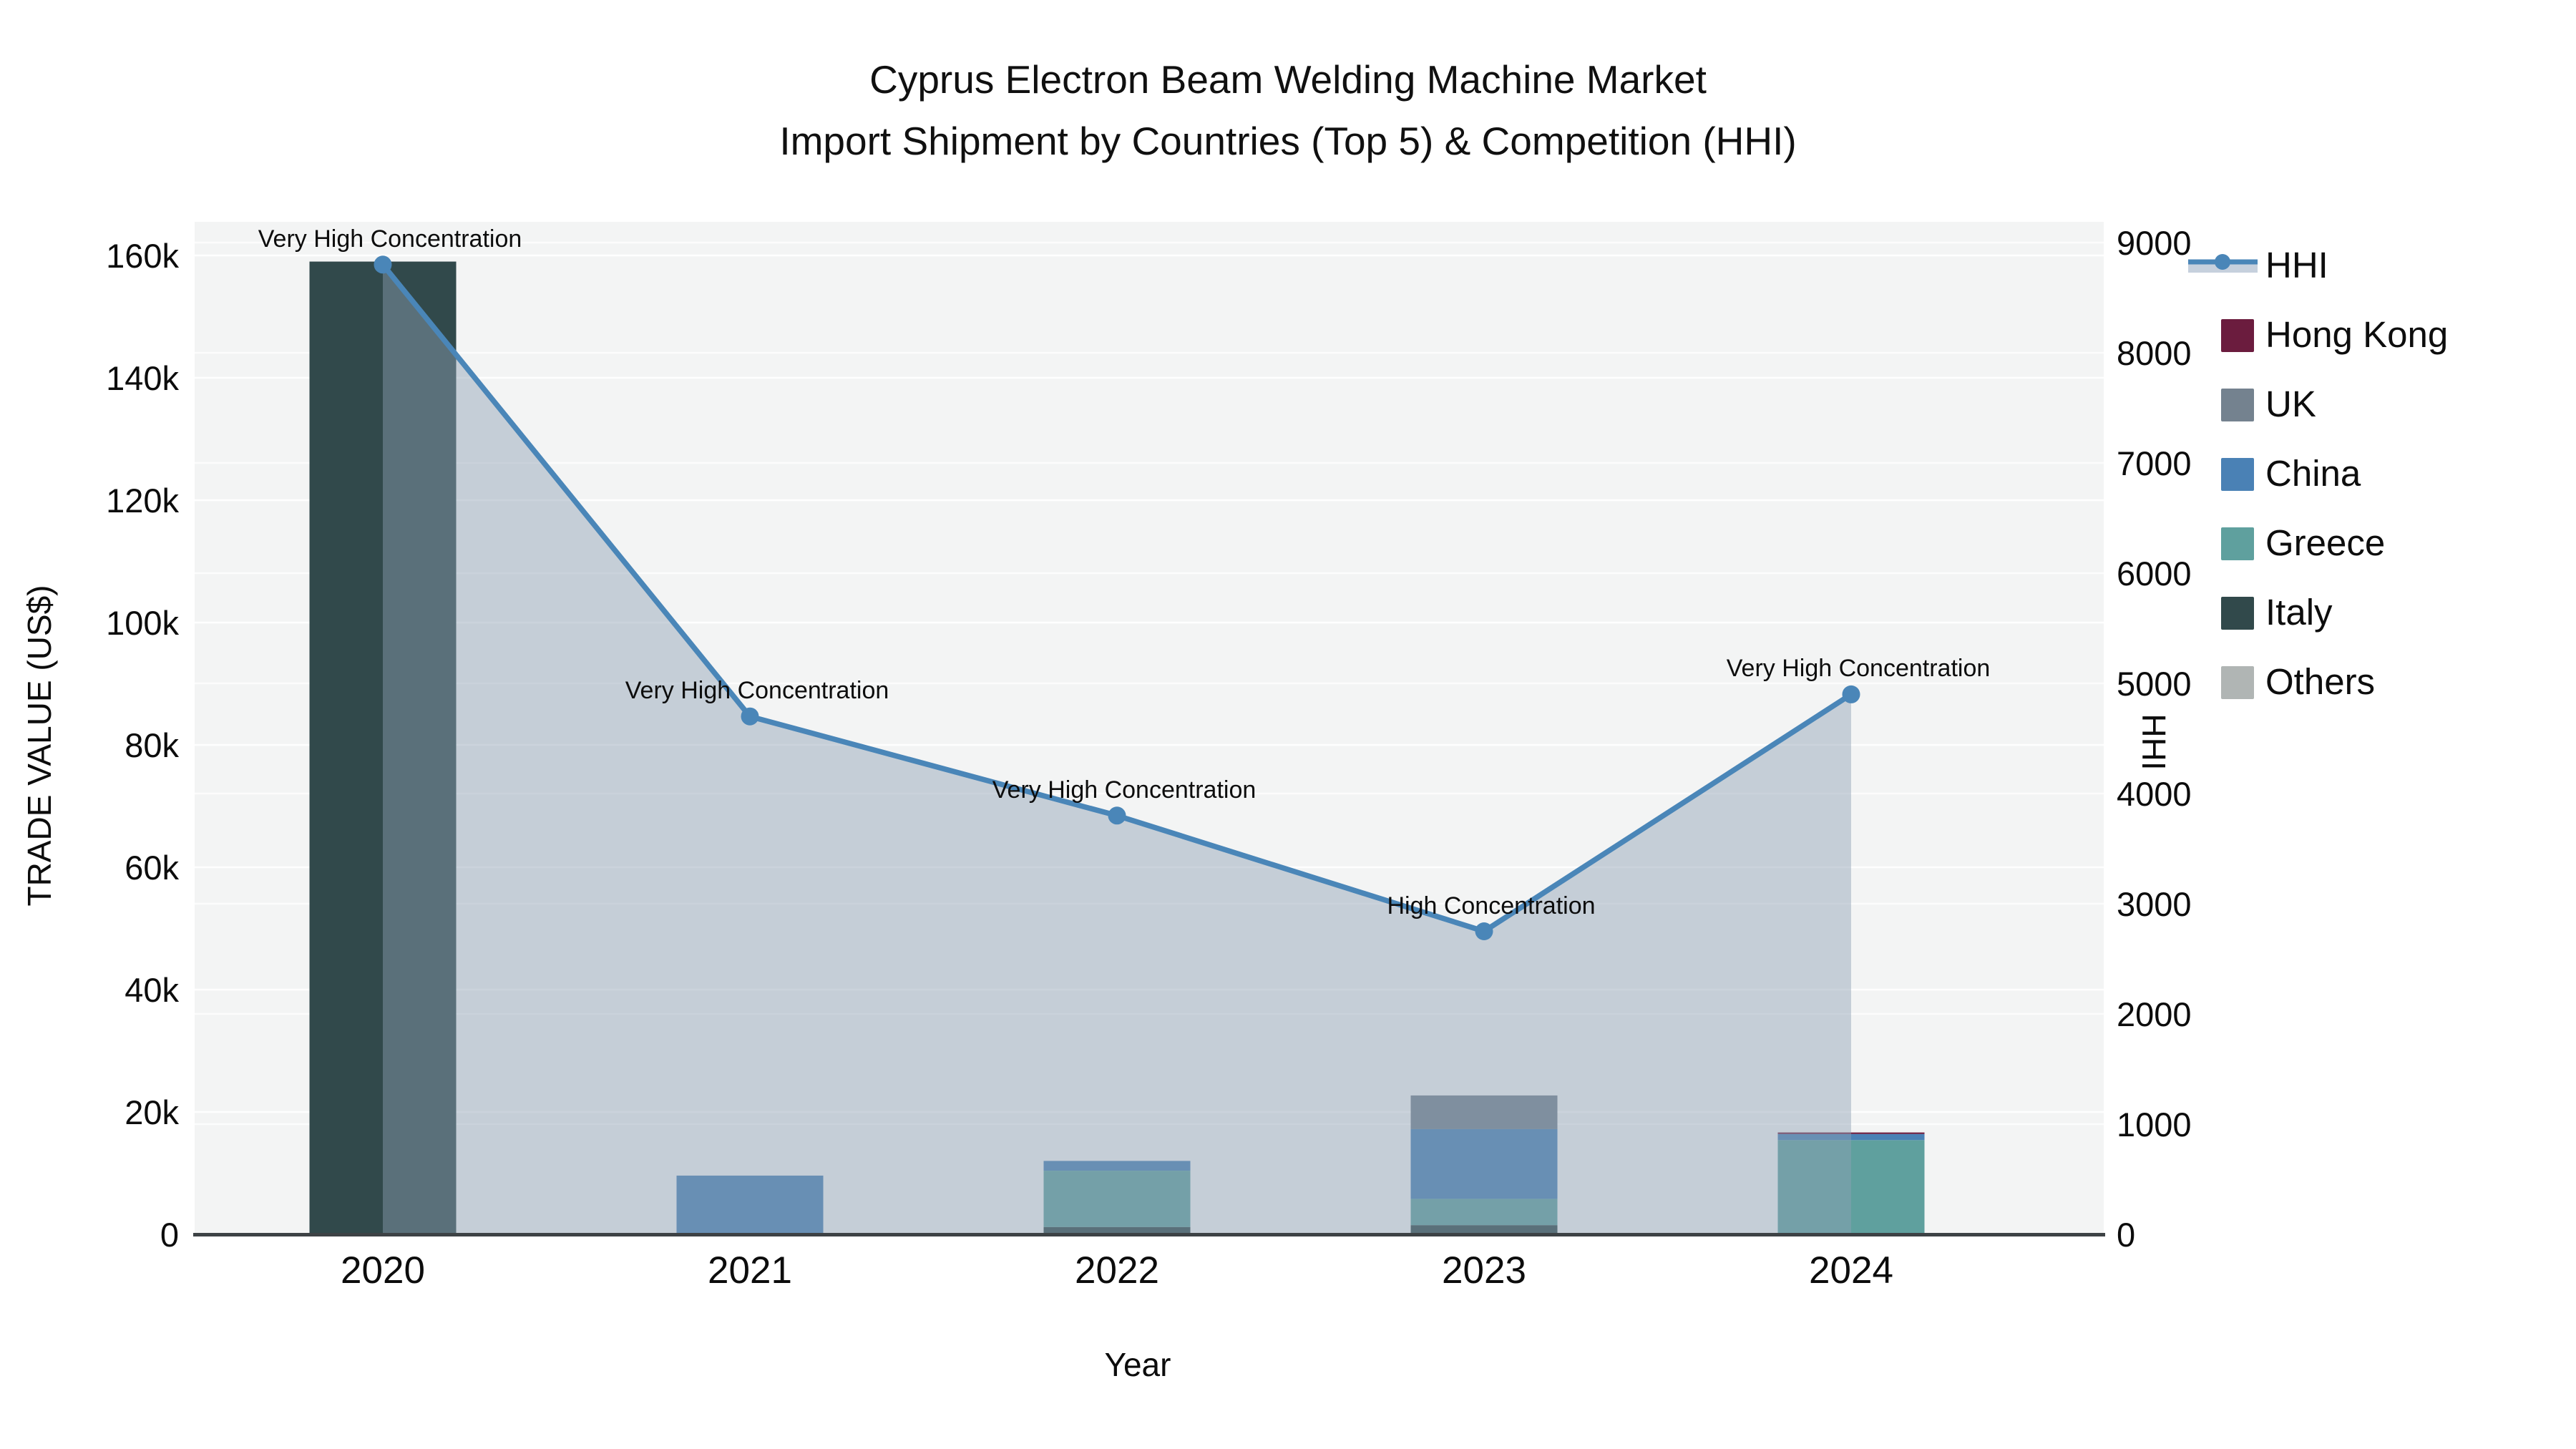  I want to click on y-left-tick: 0, so click(169, 1235).